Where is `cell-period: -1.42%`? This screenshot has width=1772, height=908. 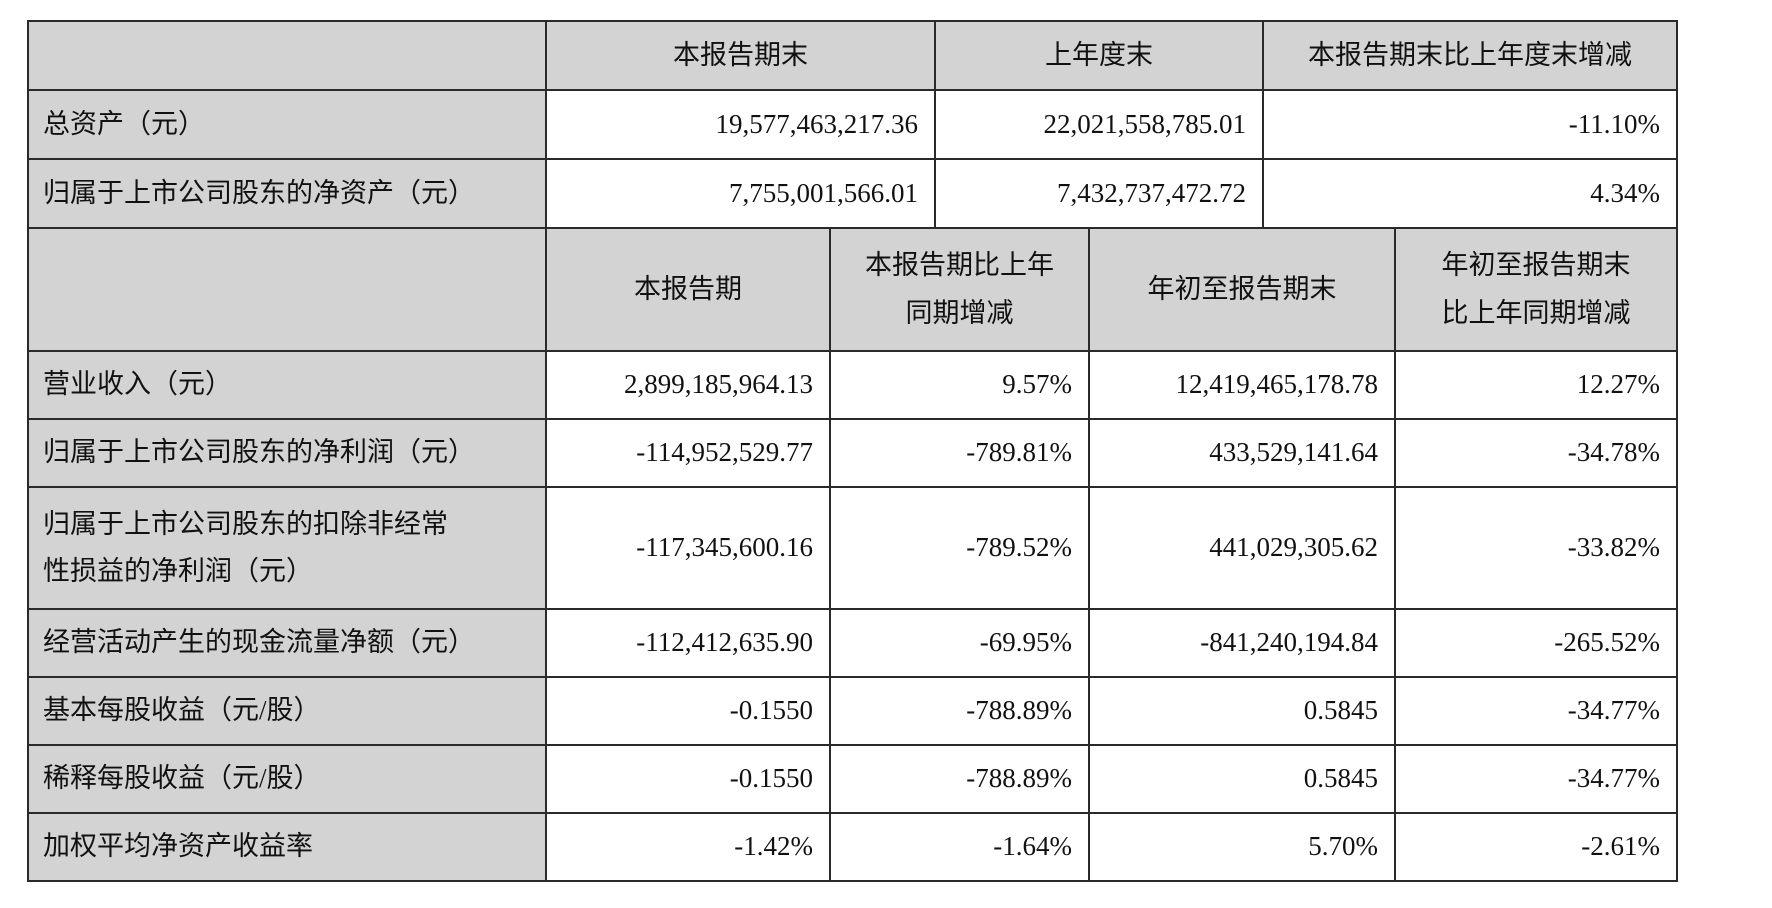
cell-period: -1.42% is located at coordinates (688, 847).